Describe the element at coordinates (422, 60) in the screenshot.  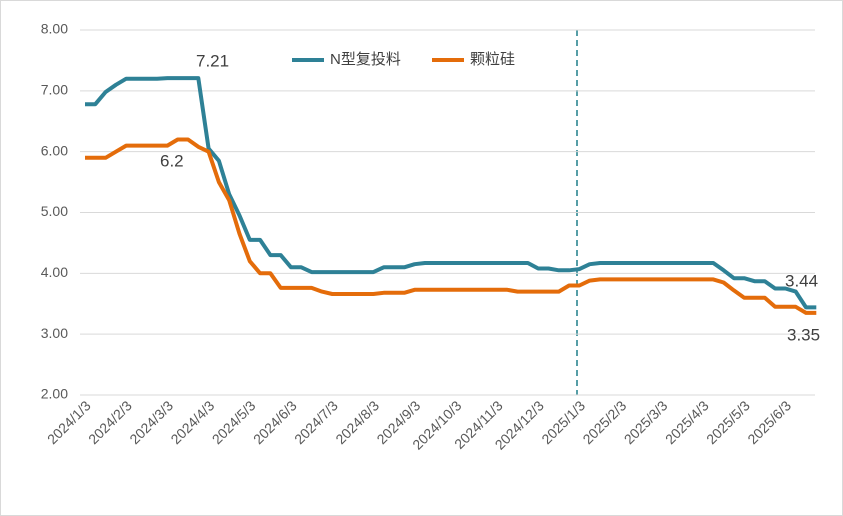
I see `legend` at that location.